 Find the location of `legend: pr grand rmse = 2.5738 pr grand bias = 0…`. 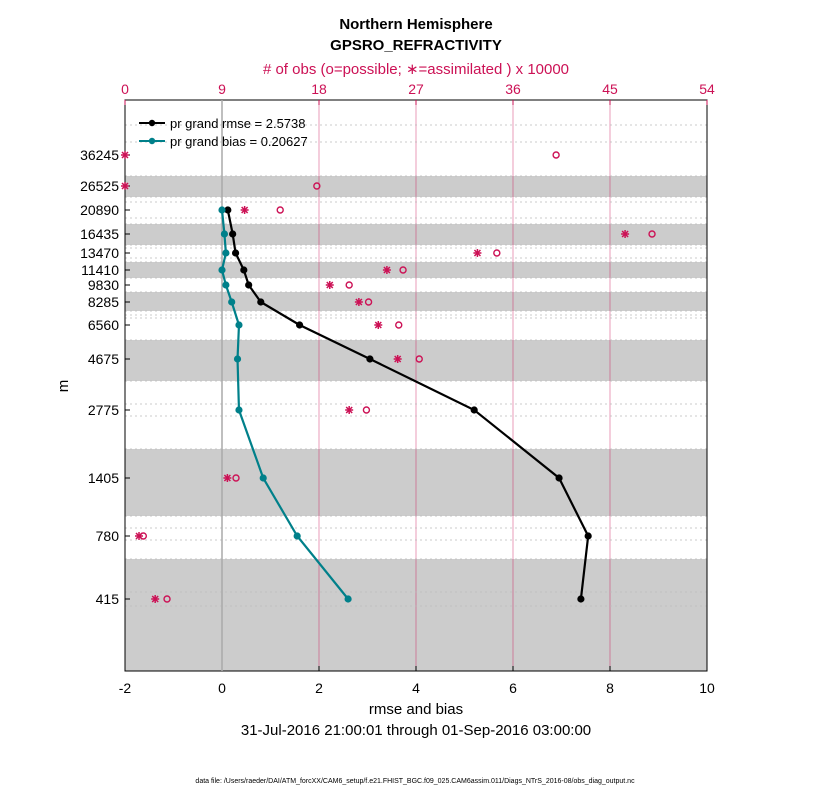

legend: pr grand rmse = 2.5738 pr grand bias = 0… is located at coordinates (223, 132).